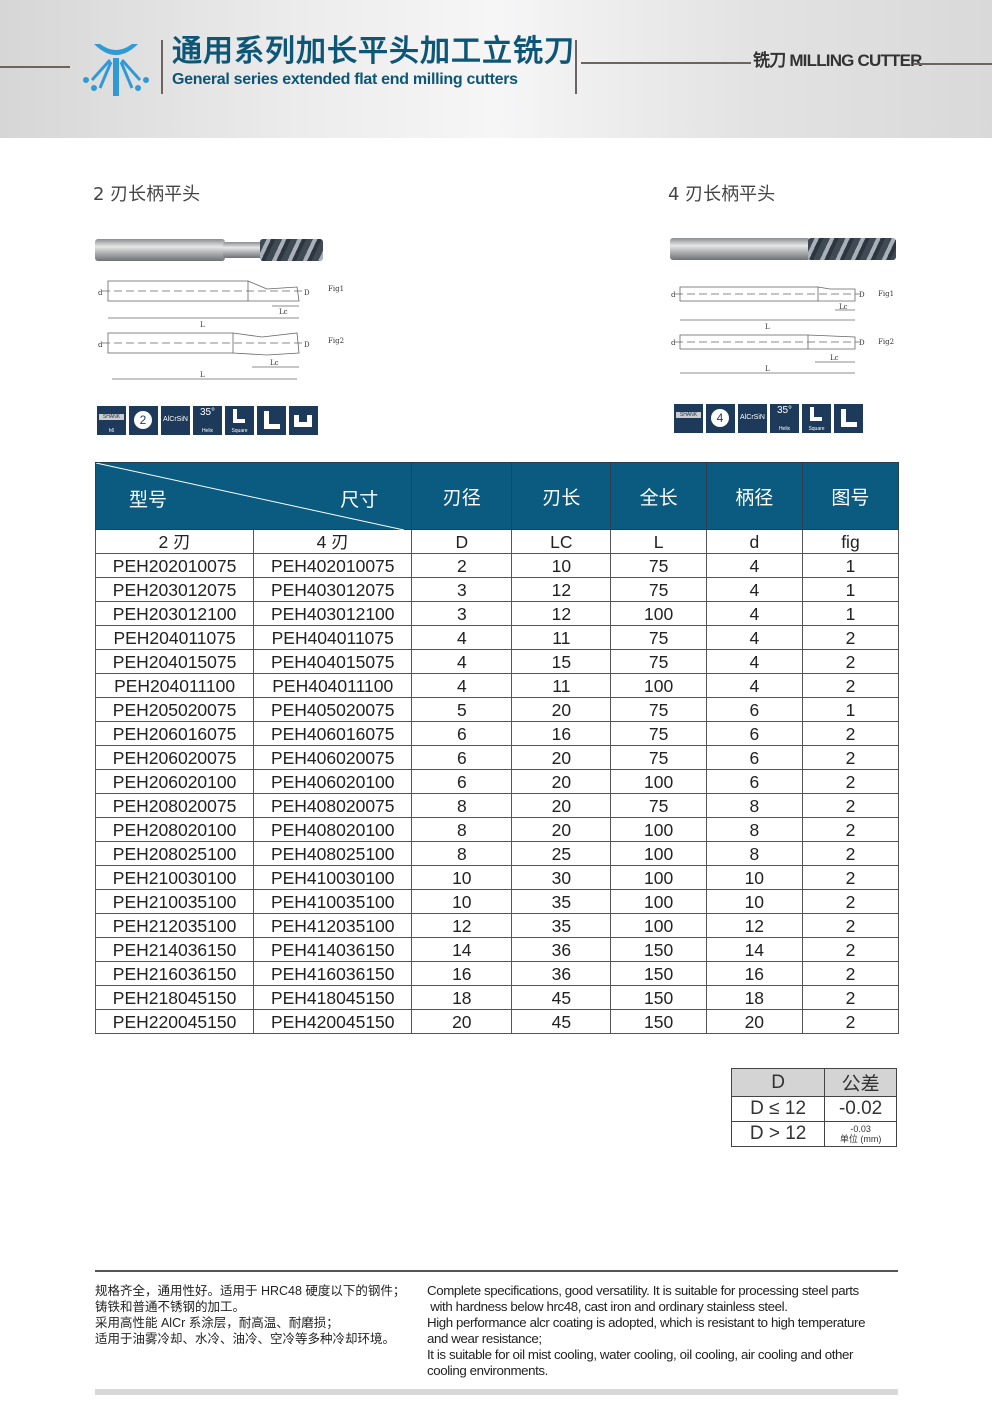 The height and width of the screenshot is (1403, 992). Describe the element at coordinates (561, 1021) in the screenshot. I see `table-cell: 45` at that location.